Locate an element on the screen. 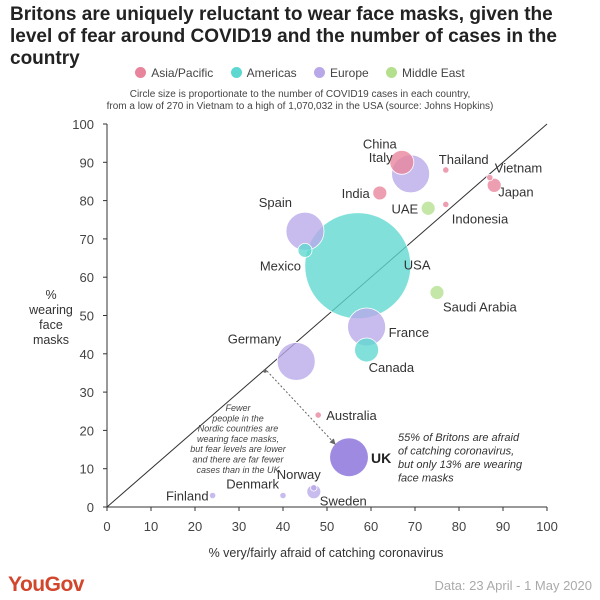 The height and width of the screenshot is (600, 600). y-tick-label: 40 is located at coordinates (87, 354).